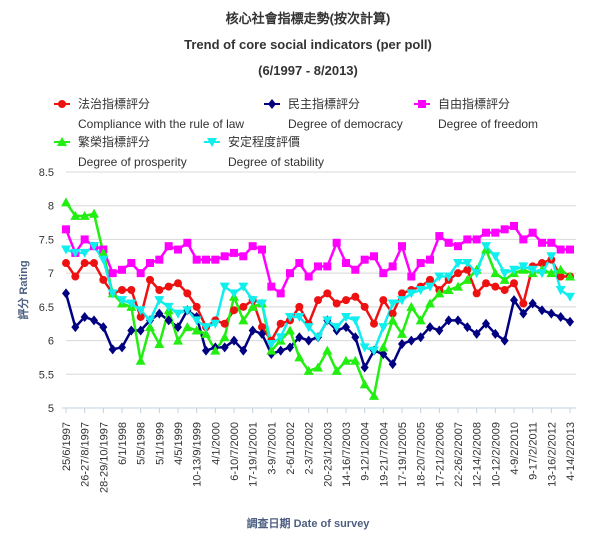 The image size is (616, 541). I want to click on x-tick-label: 4-9/2/2010, so click(515, 448).